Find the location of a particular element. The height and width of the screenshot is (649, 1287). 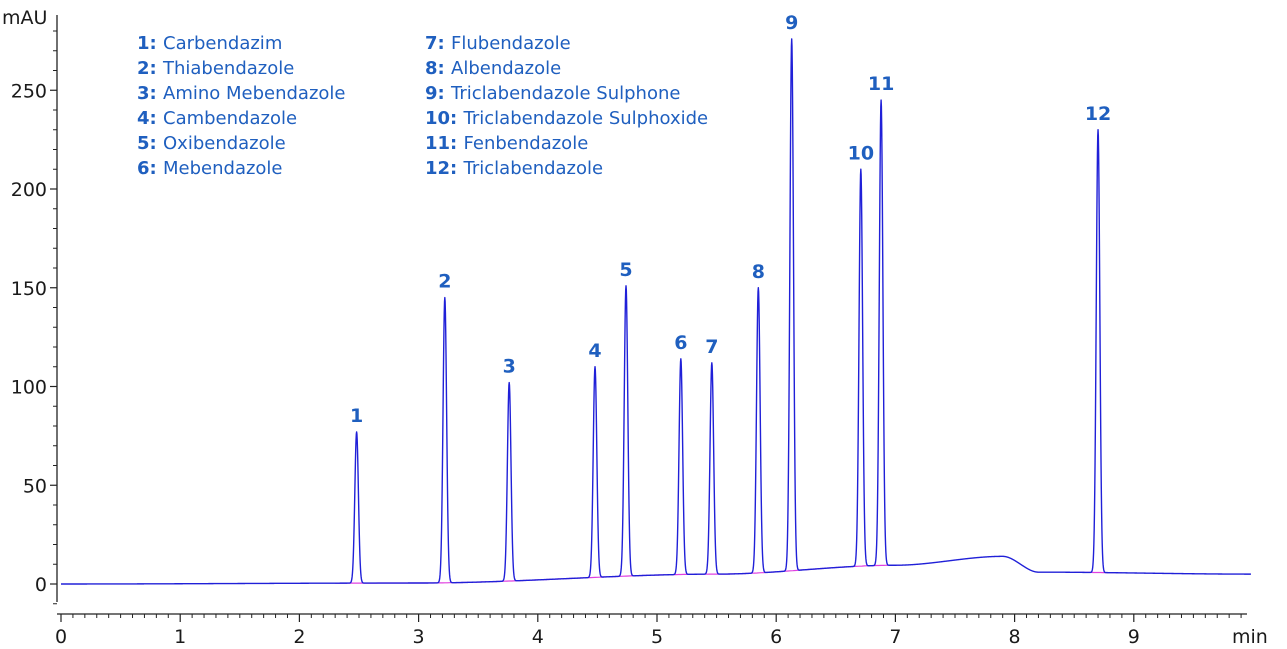

x-tick-label: 9 is located at coordinates (1134, 637).